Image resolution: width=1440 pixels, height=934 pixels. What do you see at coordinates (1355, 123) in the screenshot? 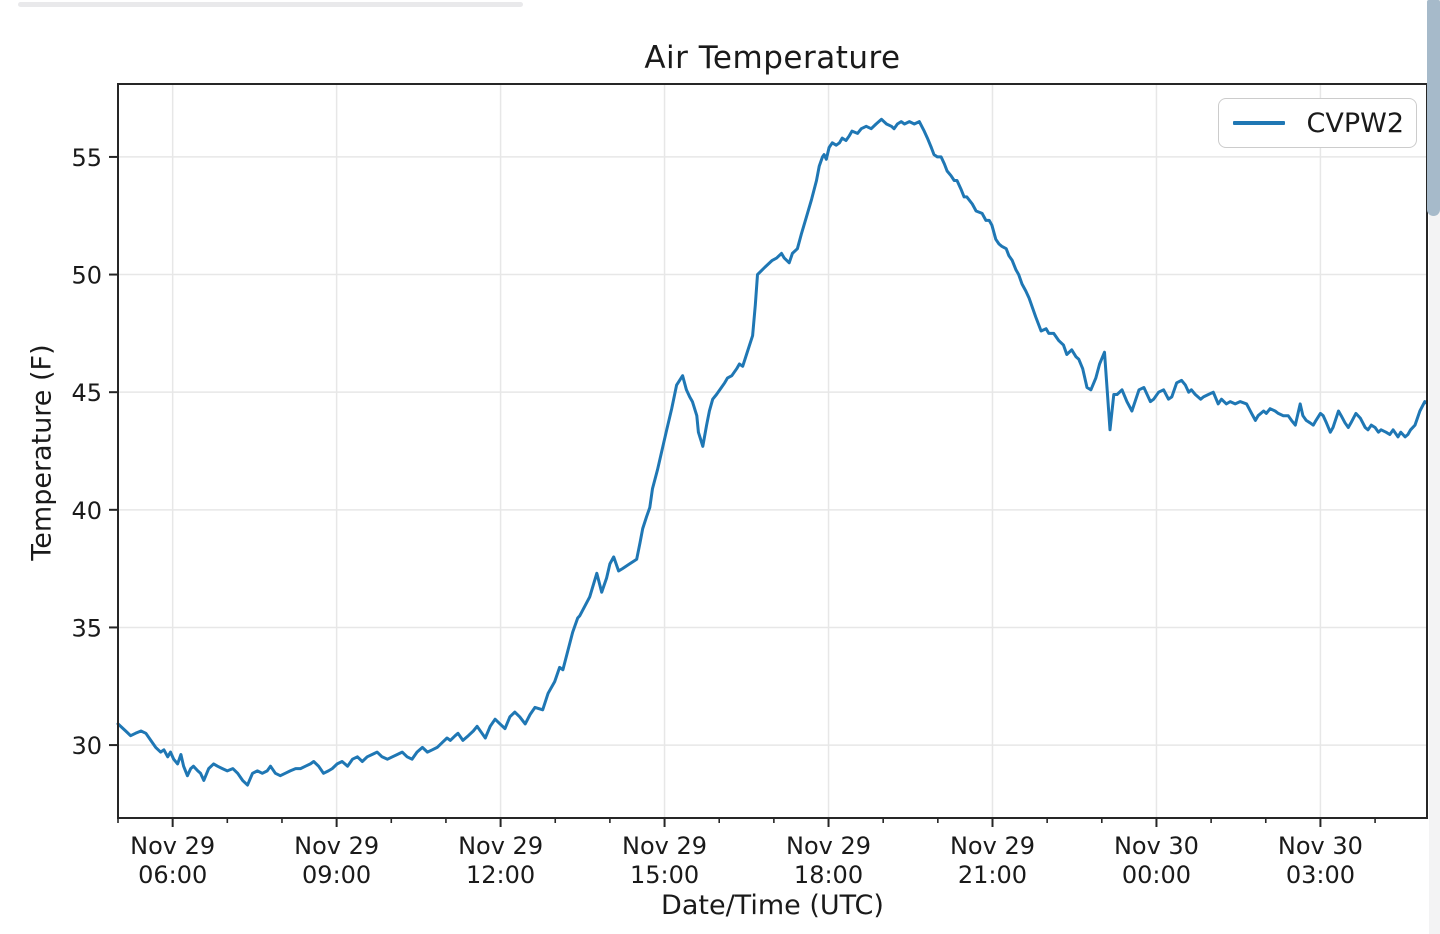
I see `legend-label: CVPW2` at bounding box center [1355, 123].